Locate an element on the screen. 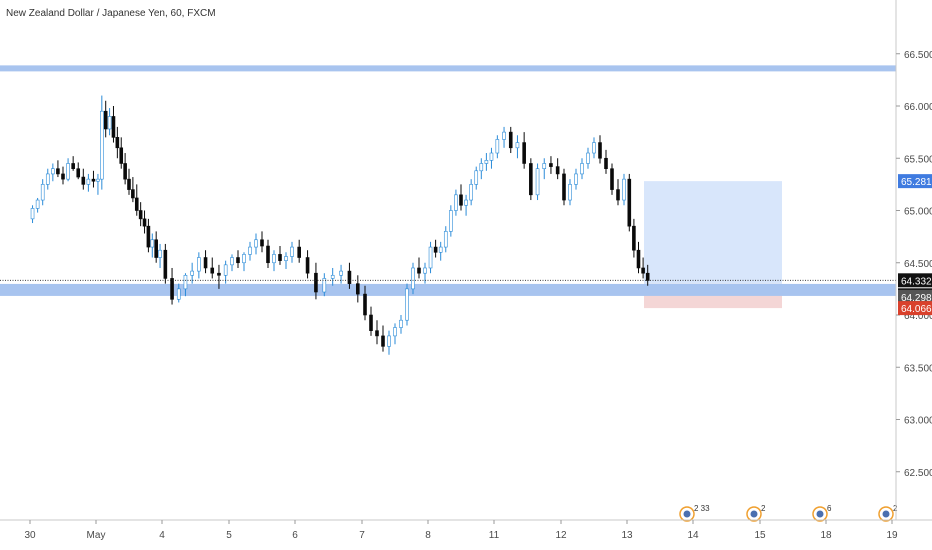 The image size is (932, 550). stop-price-tag-bg is located at coordinates (915, 308).